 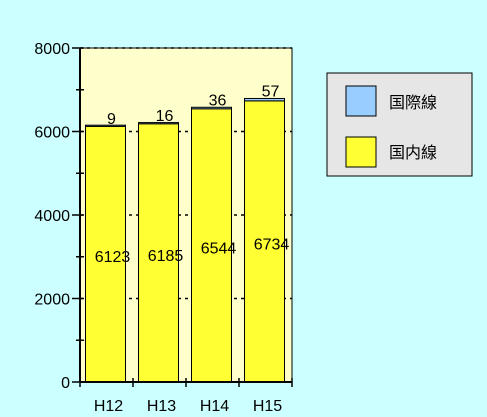 What do you see at coordinates (52, 300) in the screenshot?
I see `y-tick-label: 2000` at bounding box center [52, 300].